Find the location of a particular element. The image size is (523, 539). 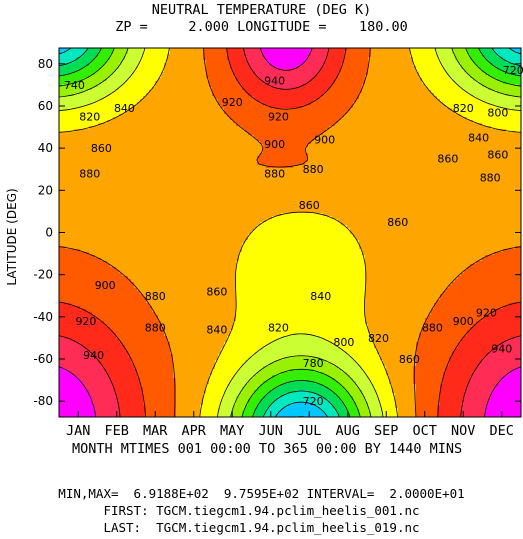

chart-title: NEUTRAL TEMPERATURE (DEG K) is located at coordinates (261, 10).